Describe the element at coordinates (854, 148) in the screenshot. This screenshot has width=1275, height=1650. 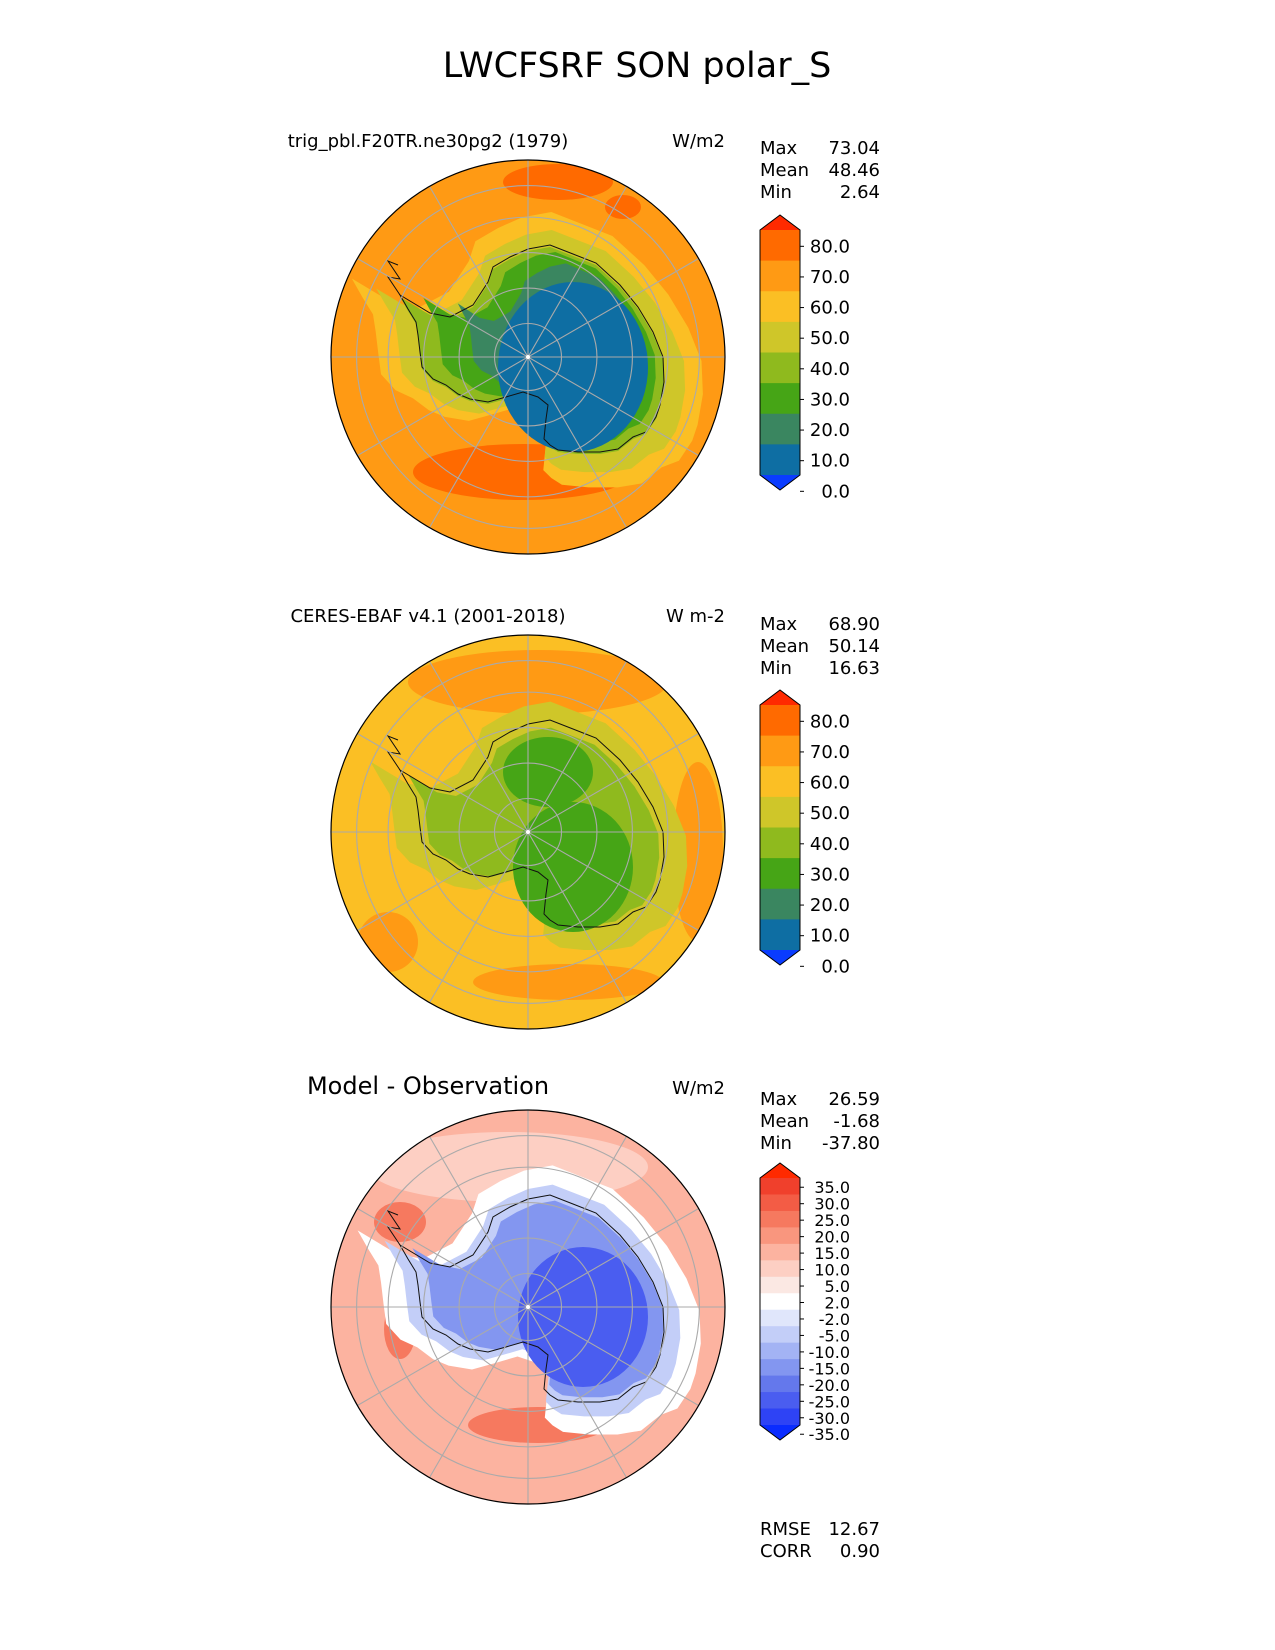
I see `stat-value: 73.04` at that location.